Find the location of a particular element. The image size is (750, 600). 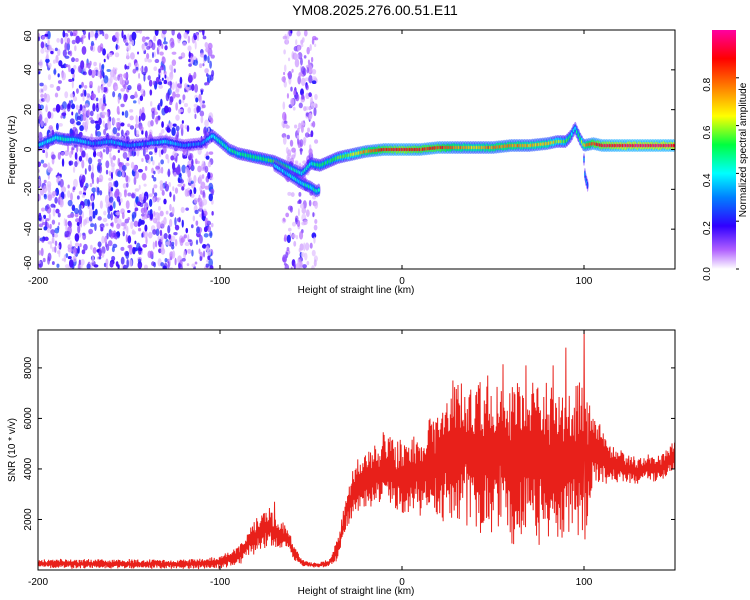

colorbar-ticks: 0.0 0.2 0.4 0.6 0.8 is located at coordinates (720, 179).